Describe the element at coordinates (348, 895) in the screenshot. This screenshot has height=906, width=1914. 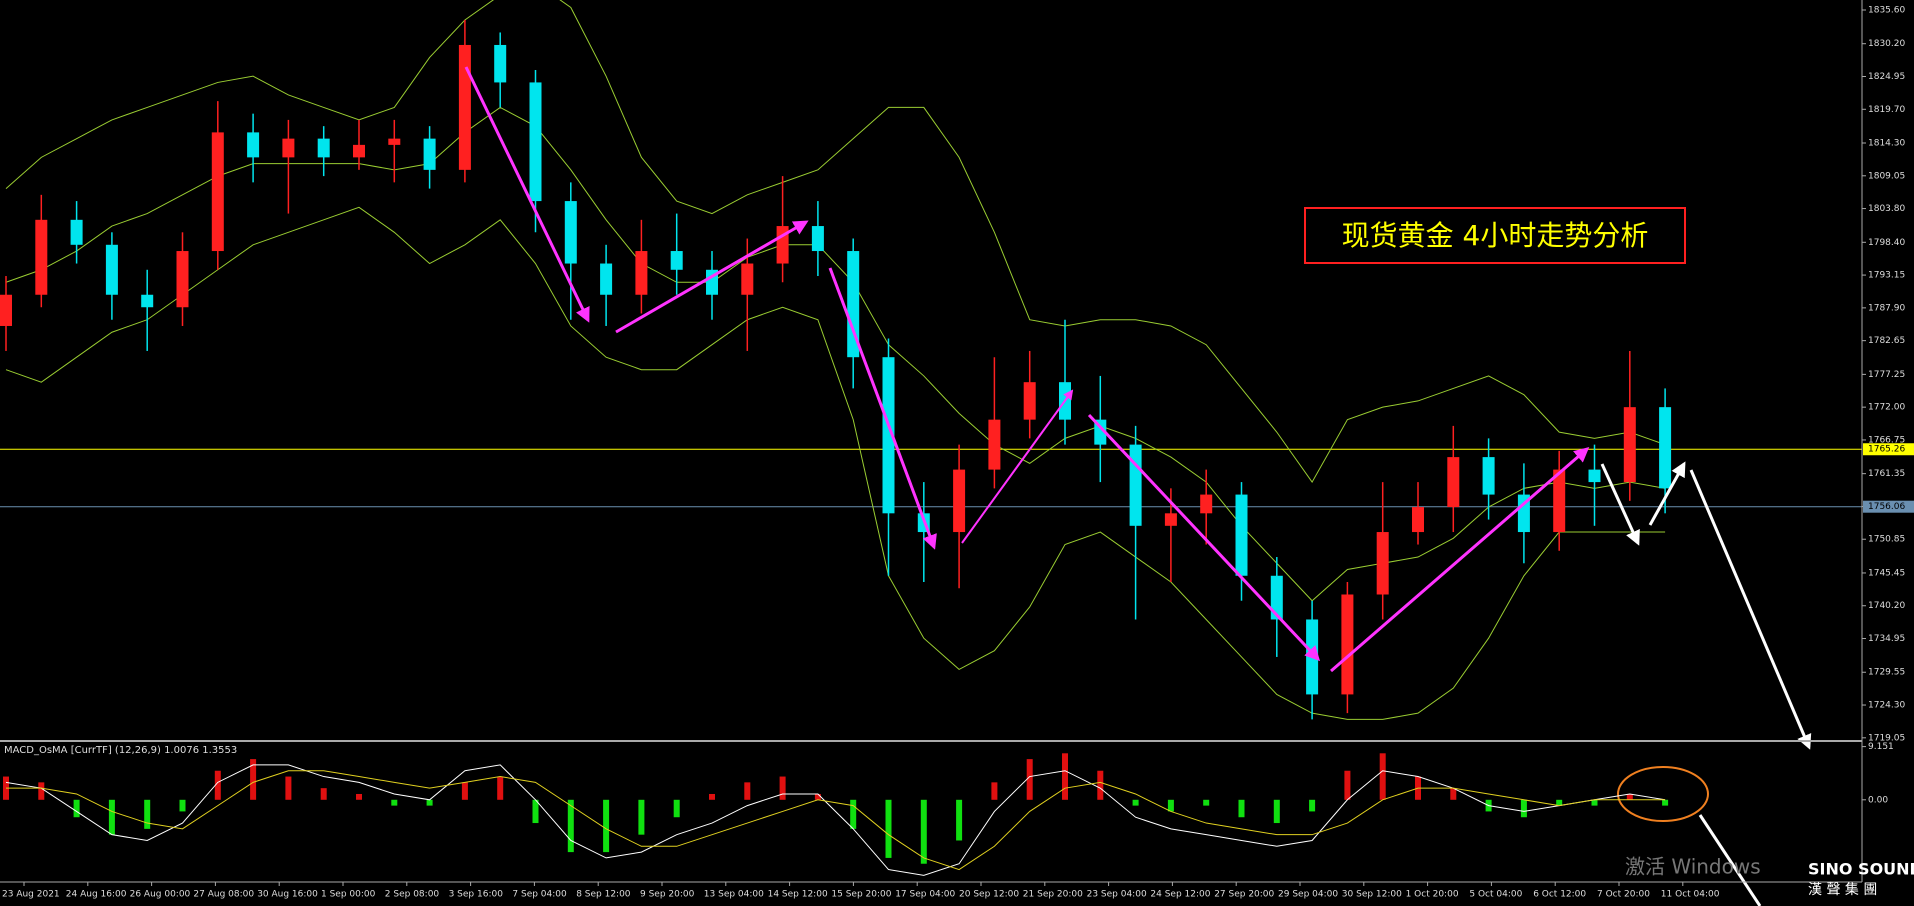
I see `x-tick-label: 1 Sep 00:00` at that location.